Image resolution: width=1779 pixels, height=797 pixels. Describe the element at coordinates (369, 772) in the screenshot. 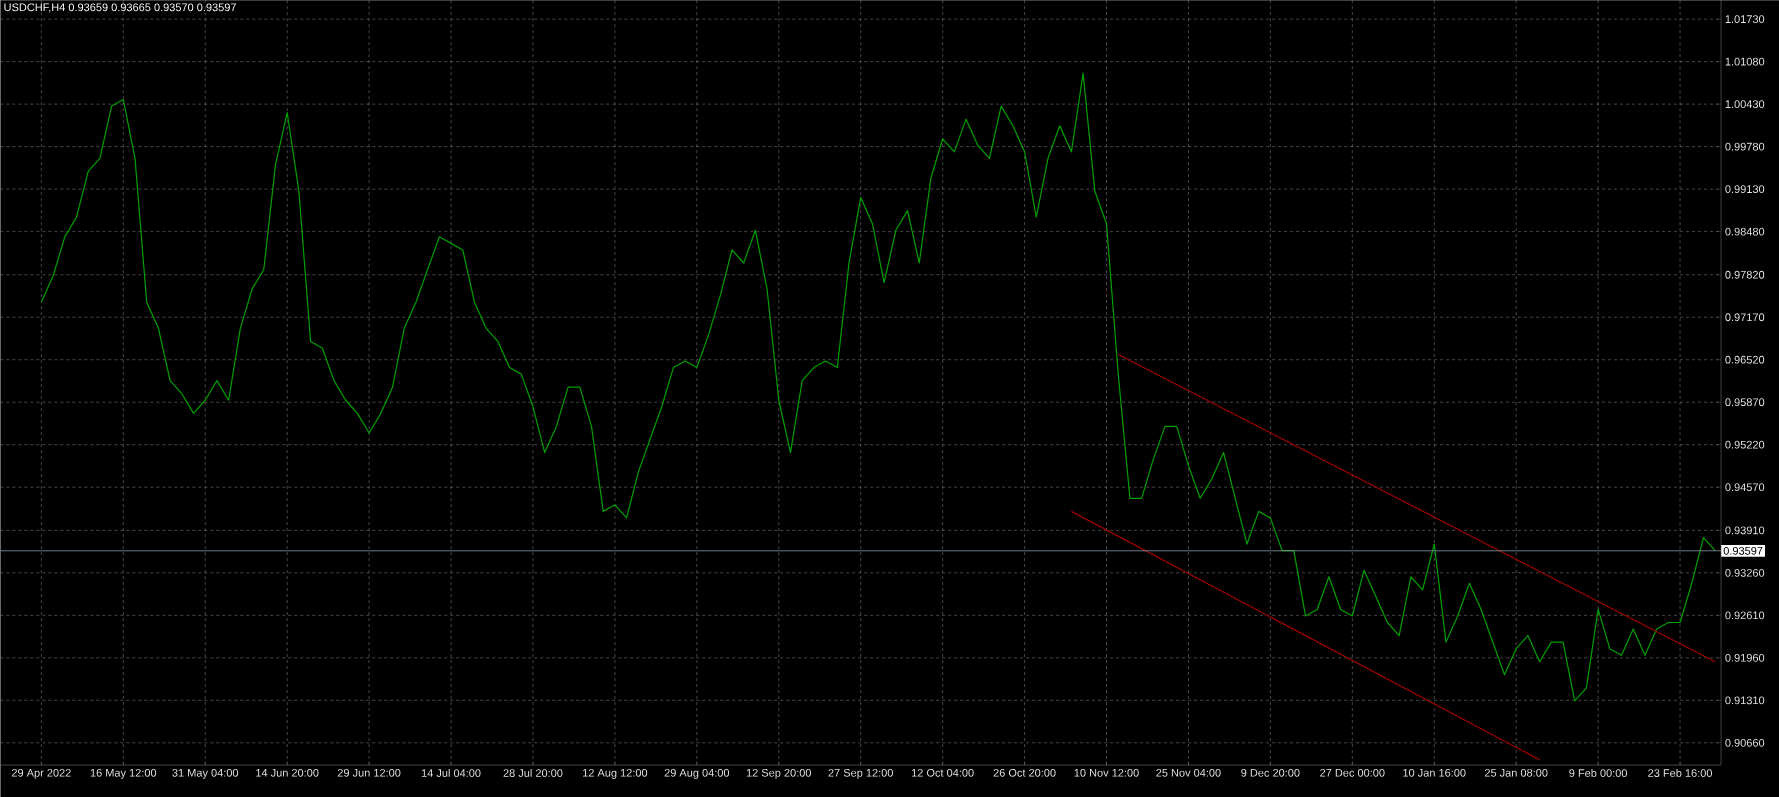

I see `x-tick-label: 29 Jun 12:00` at that location.